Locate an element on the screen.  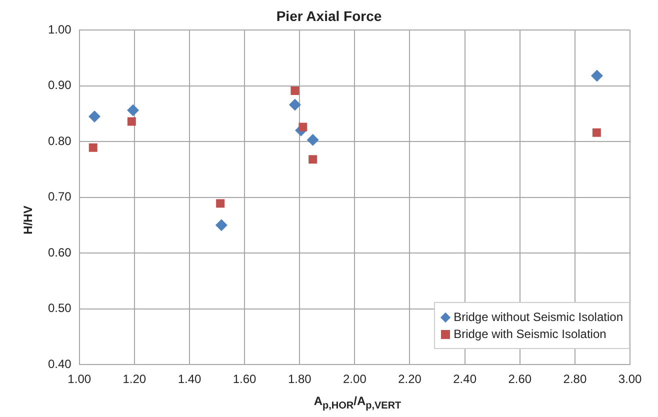
x-tick-label: 2.80 is located at coordinates (575, 379).